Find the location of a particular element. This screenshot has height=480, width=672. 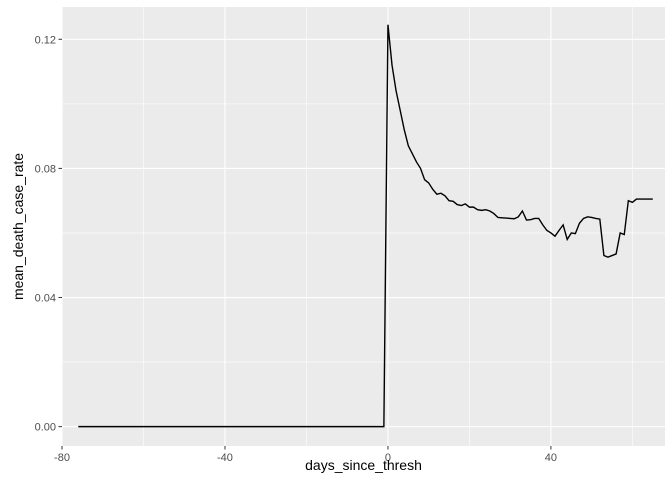

x-tick-label: 0 is located at coordinates (388, 458).